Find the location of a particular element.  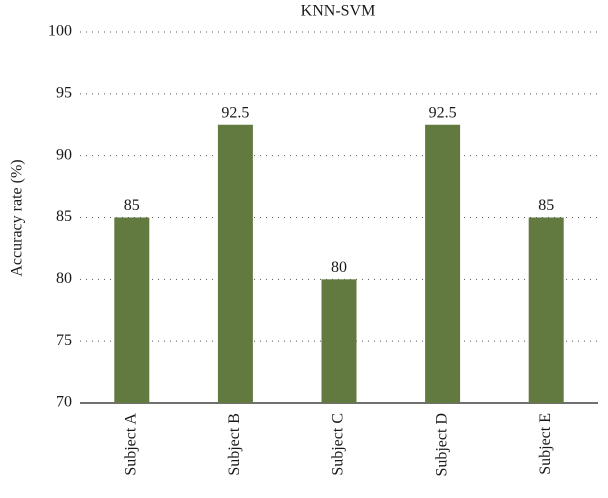

y-tick-label: 90 is located at coordinates (64, 154).